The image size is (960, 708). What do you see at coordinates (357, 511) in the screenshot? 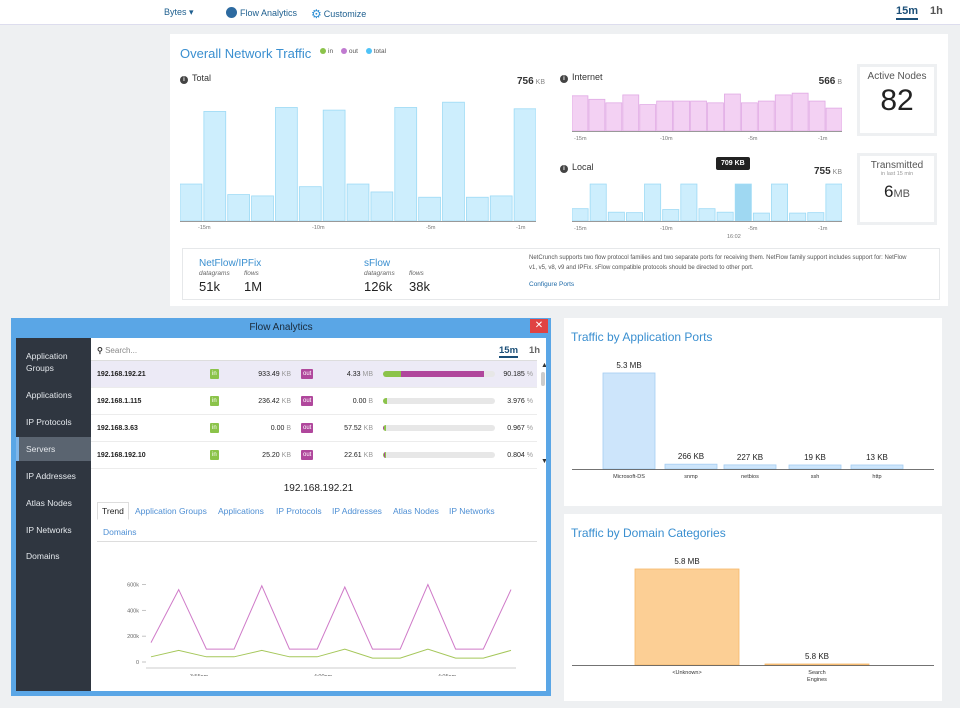
I see `tab-ip-addresses: IP Addresses` at bounding box center [357, 511].